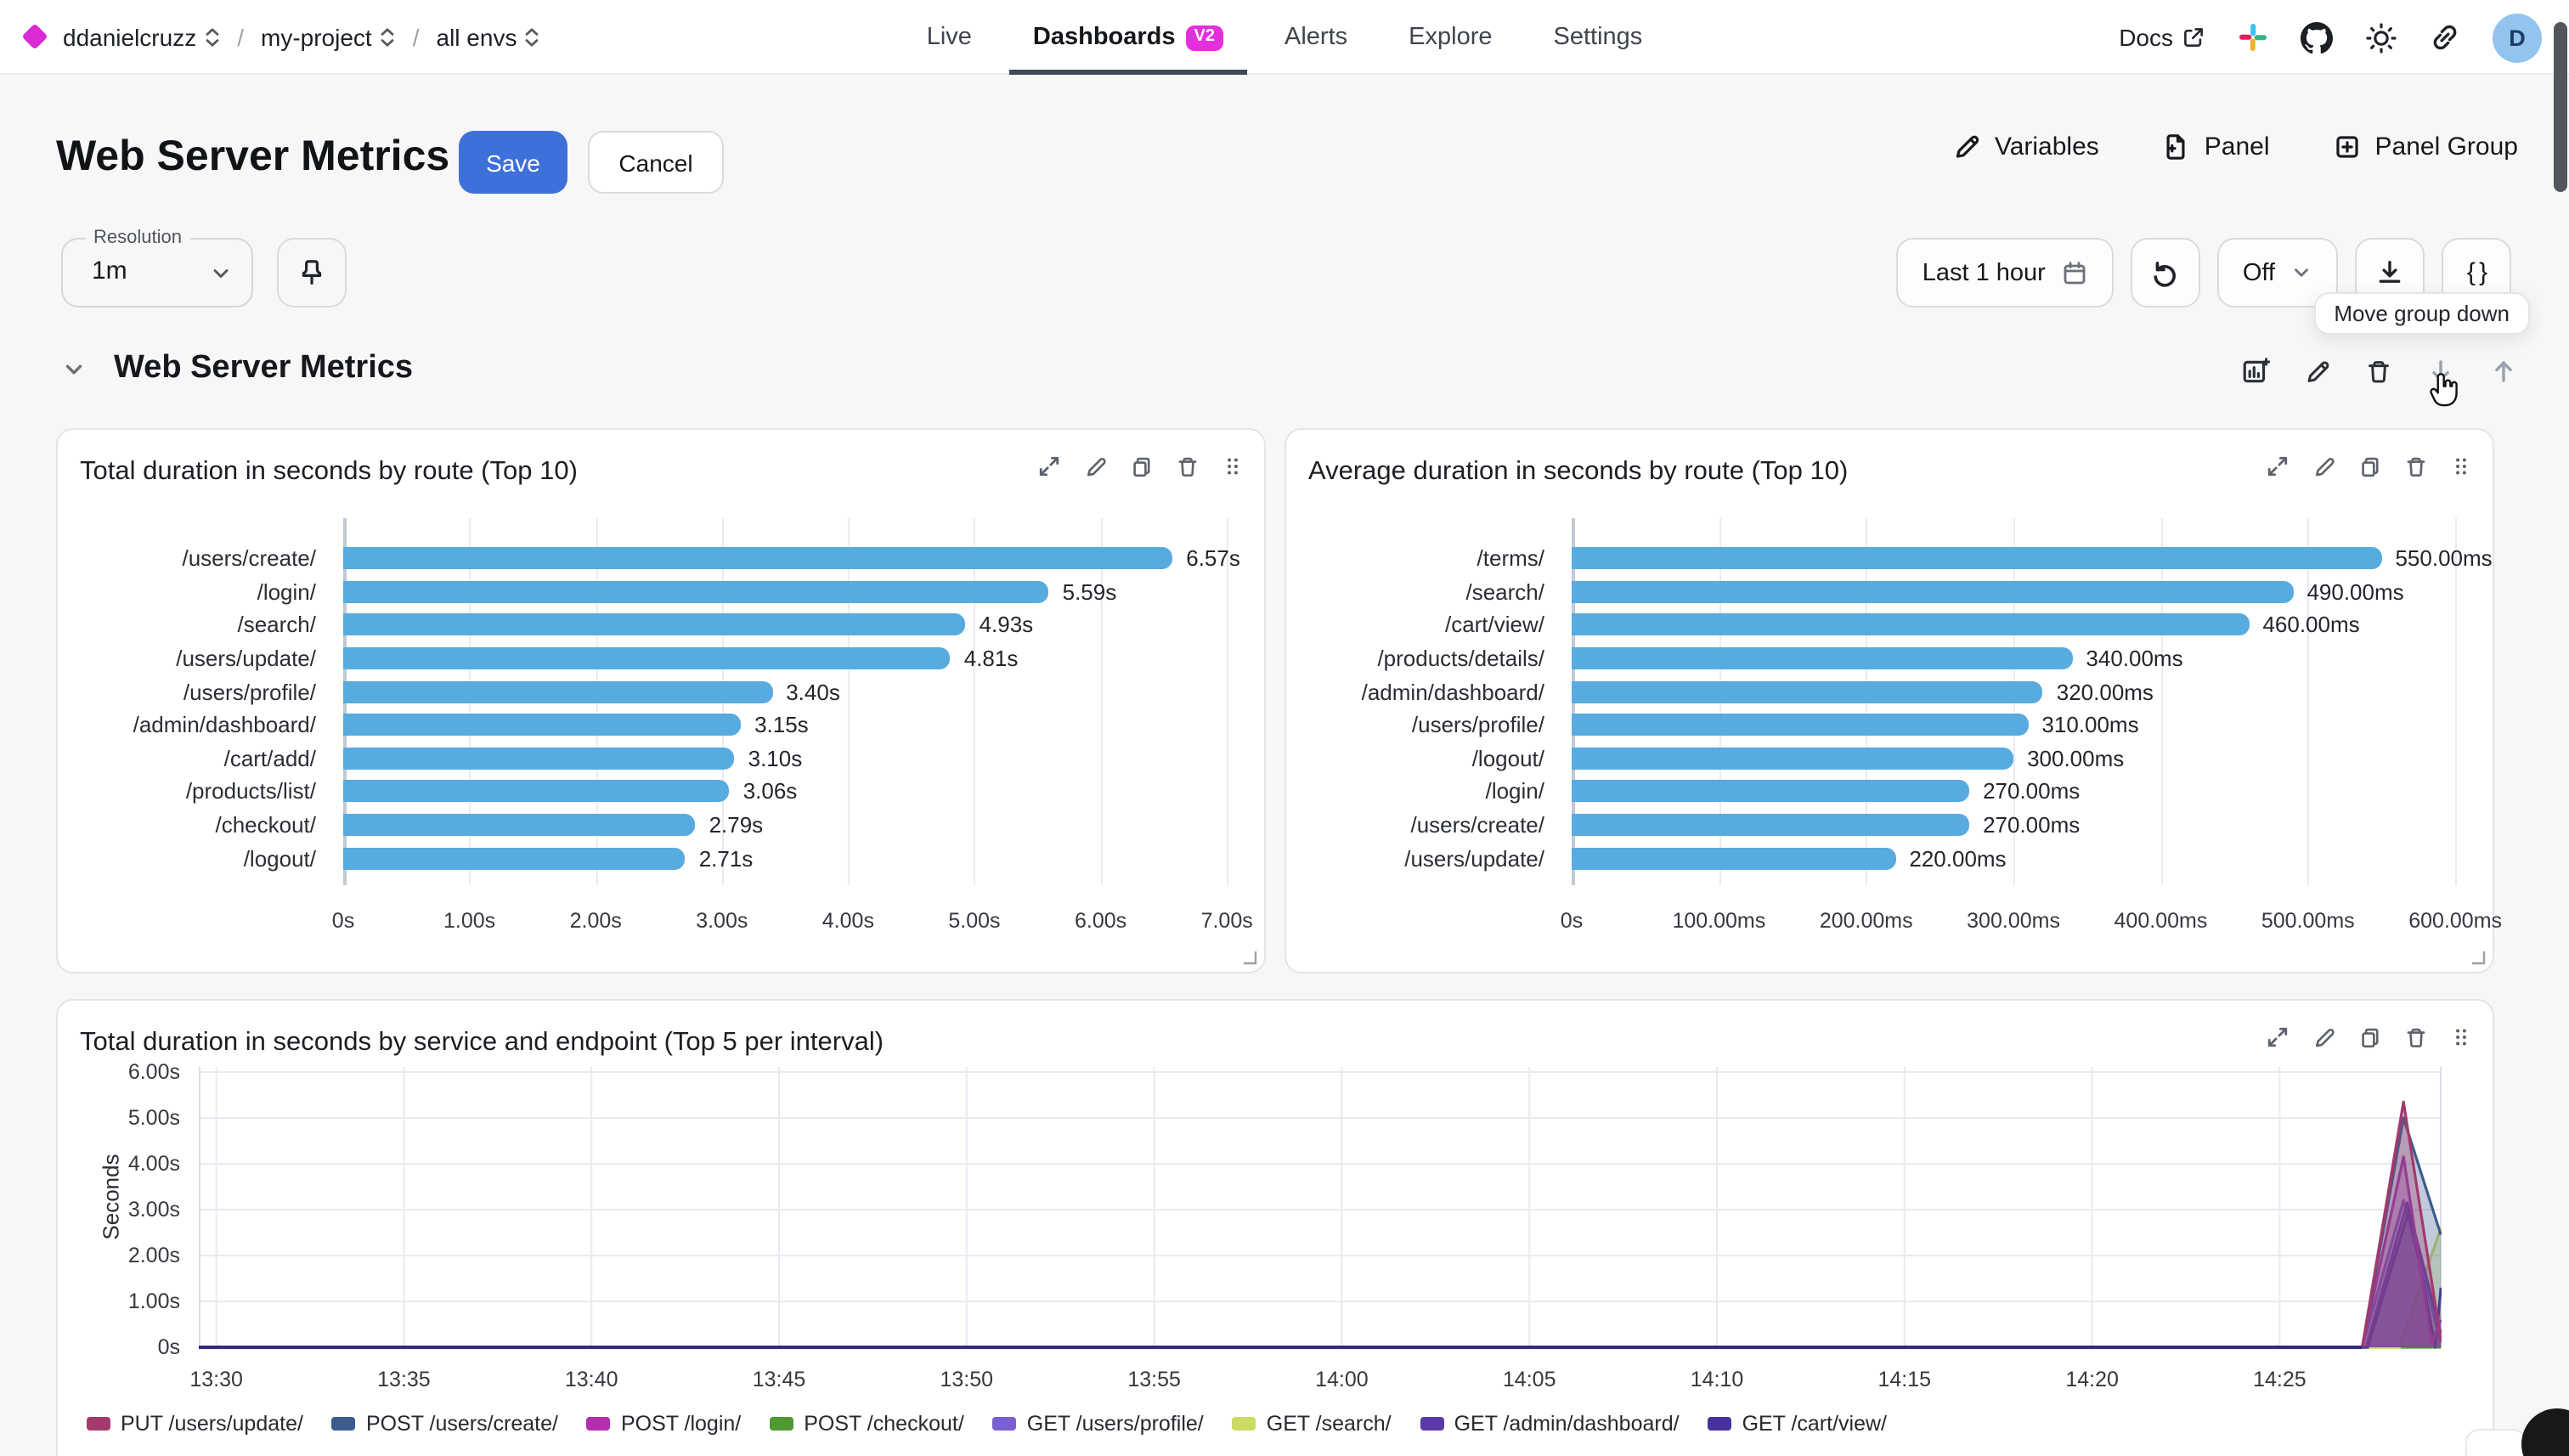 The height and width of the screenshot is (1456, 2569). Describe the element at coordinates (2253, 38) in the screenshot. I see `slack-icon` at that location.